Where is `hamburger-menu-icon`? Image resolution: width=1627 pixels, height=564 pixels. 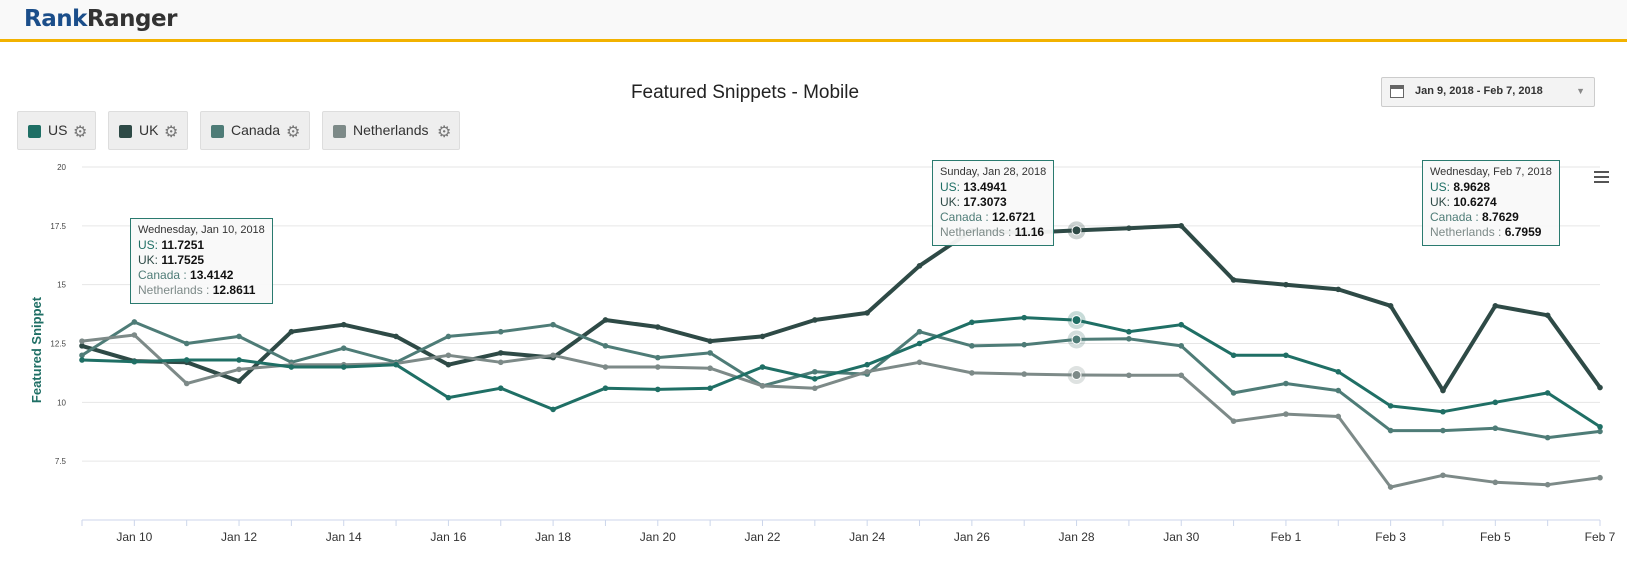 hamburger-menu-icon is located at coordinates (1601, 178).